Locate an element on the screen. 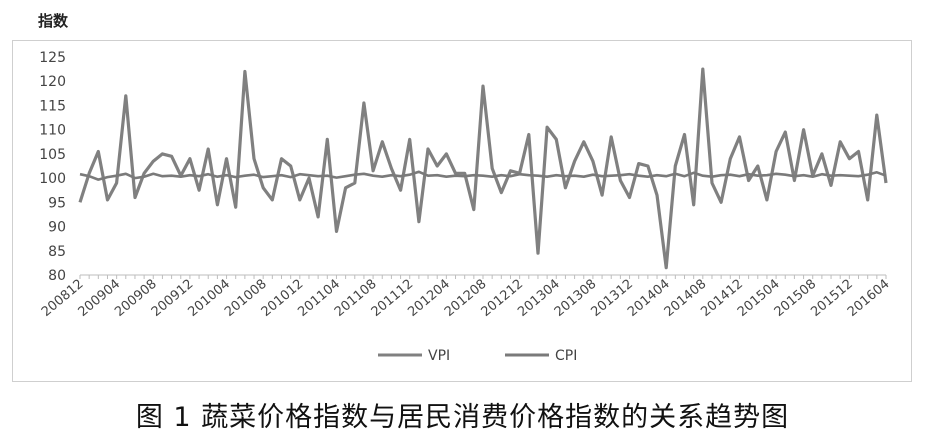 This screenshot has height=441, width=925. y-tick-label: 85 is located at coordinates (57, 252).